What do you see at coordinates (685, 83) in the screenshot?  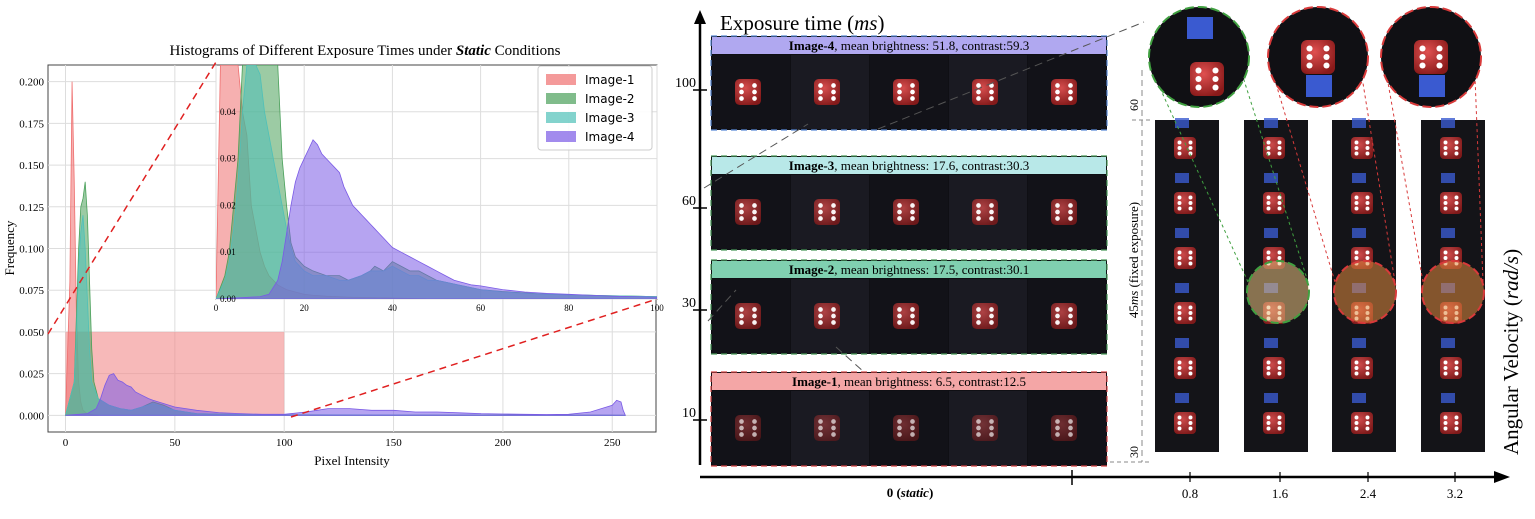 I see `exposure-tick-label: 100` at bounding box center [685, 83].